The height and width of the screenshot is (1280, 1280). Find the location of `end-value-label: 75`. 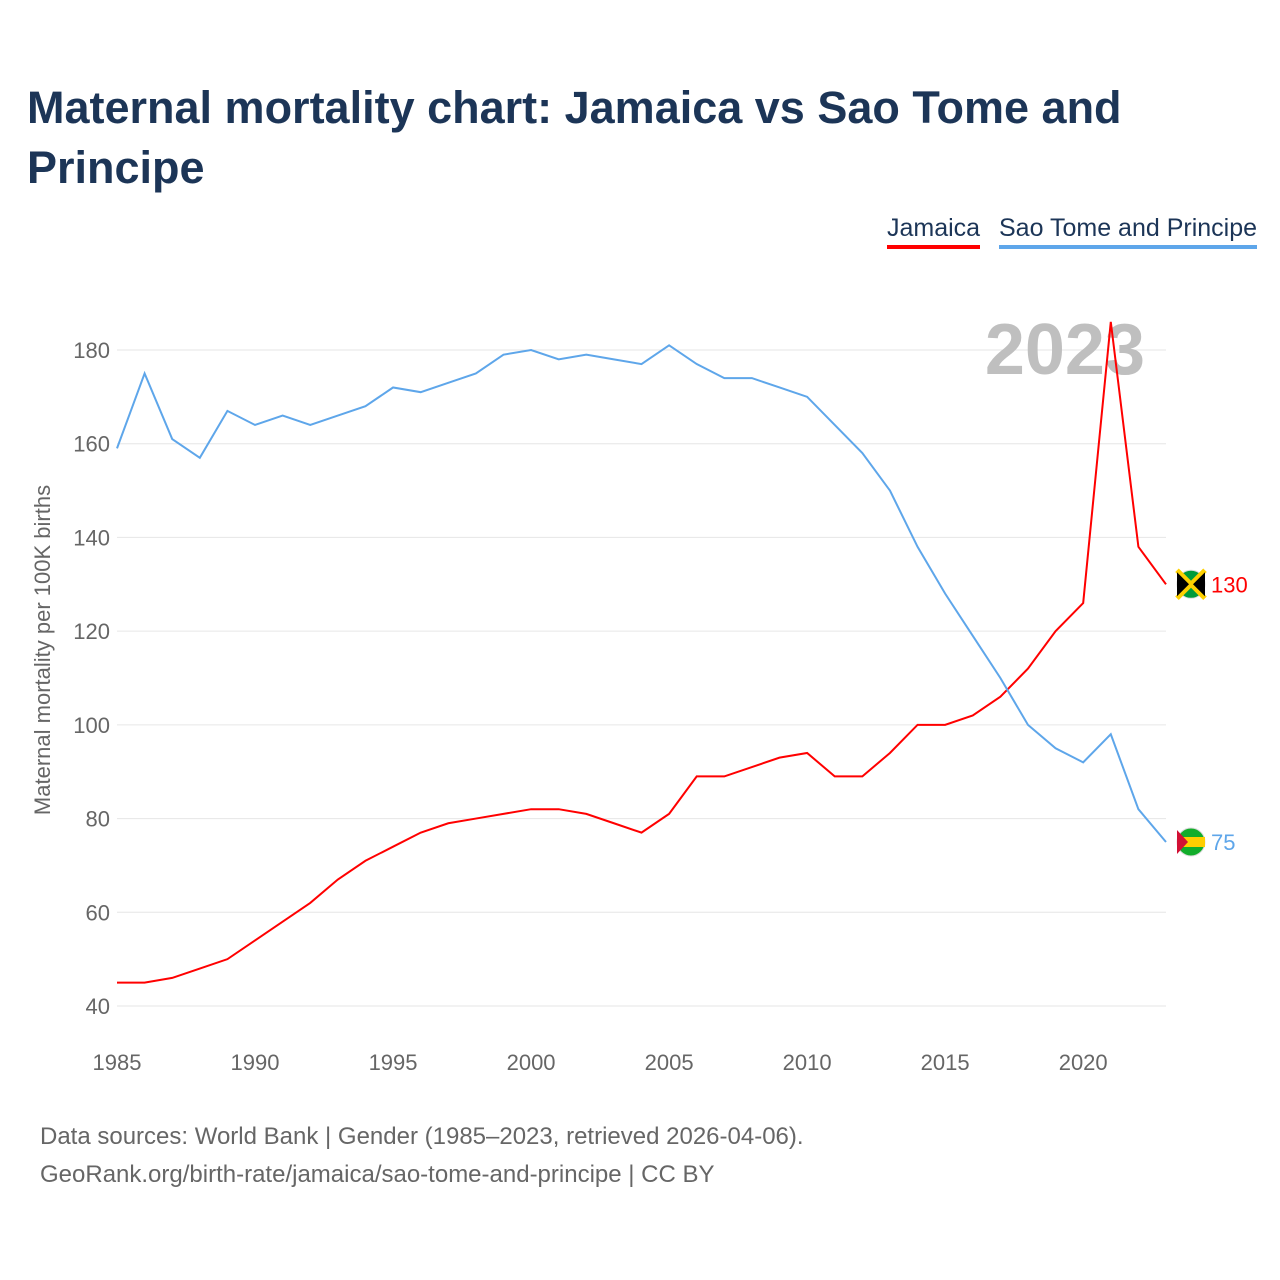

end-value-label: 75 is located at coordinates (1223, 842).